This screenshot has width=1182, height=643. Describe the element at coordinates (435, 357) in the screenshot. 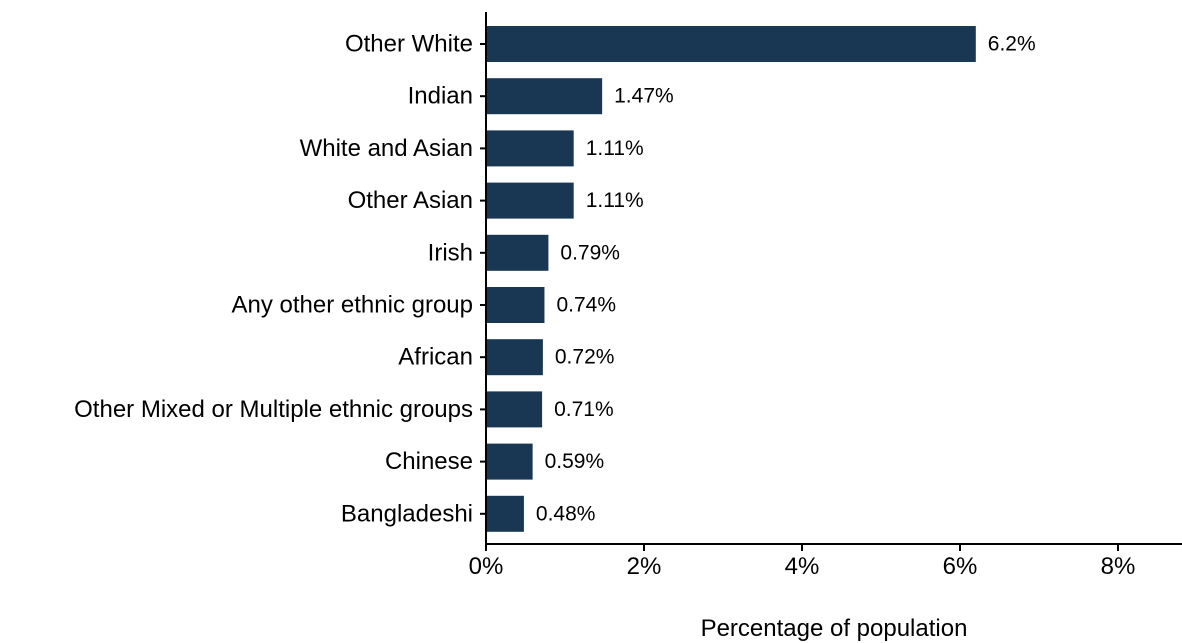

I see `category-label: African` at that location.